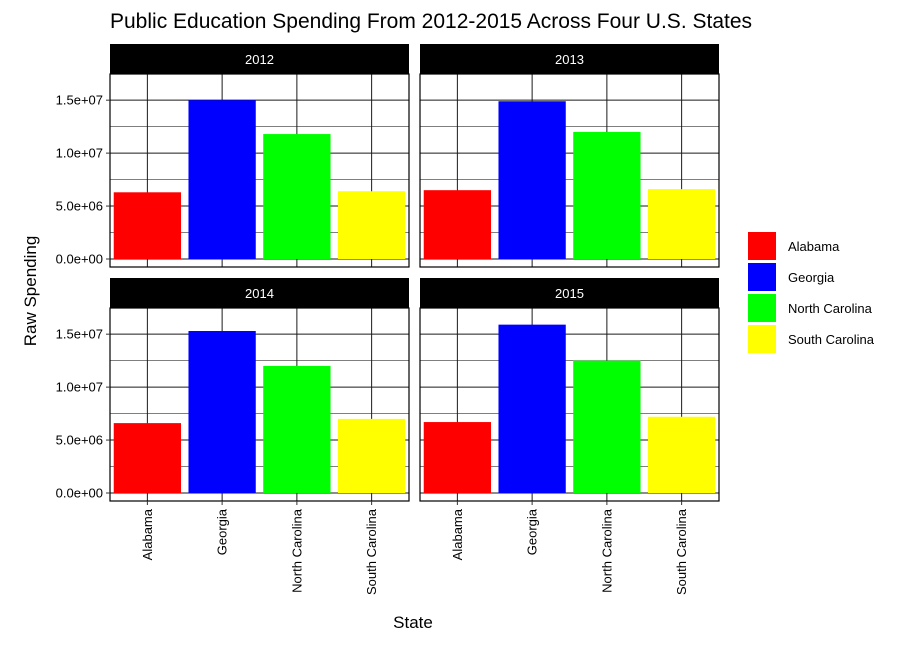  Describe the element at coordinates (457, 224) in the screenshot. I see `bar-alabama-2013` at that location.